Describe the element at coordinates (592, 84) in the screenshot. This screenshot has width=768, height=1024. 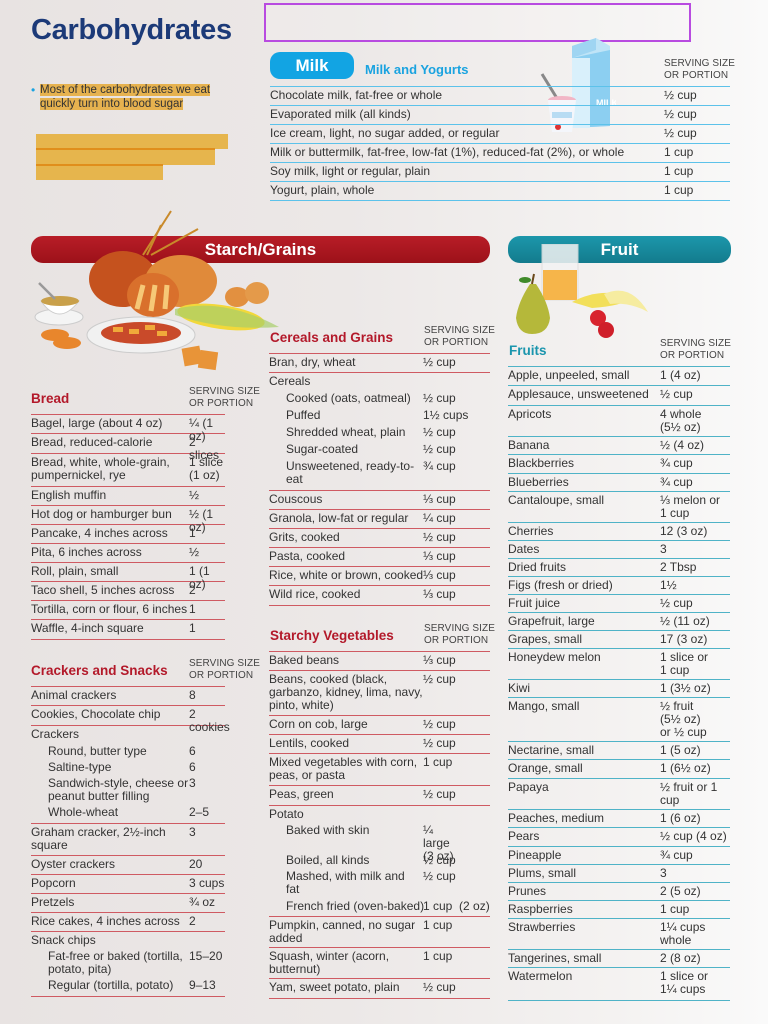
I see `milk-carton-icon: MILK` at that location.